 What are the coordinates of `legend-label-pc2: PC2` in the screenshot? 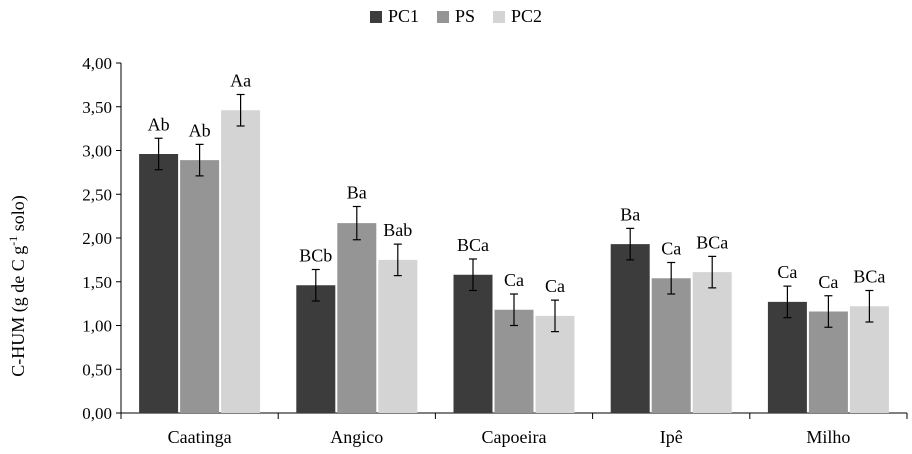 It's located at (527, 16).